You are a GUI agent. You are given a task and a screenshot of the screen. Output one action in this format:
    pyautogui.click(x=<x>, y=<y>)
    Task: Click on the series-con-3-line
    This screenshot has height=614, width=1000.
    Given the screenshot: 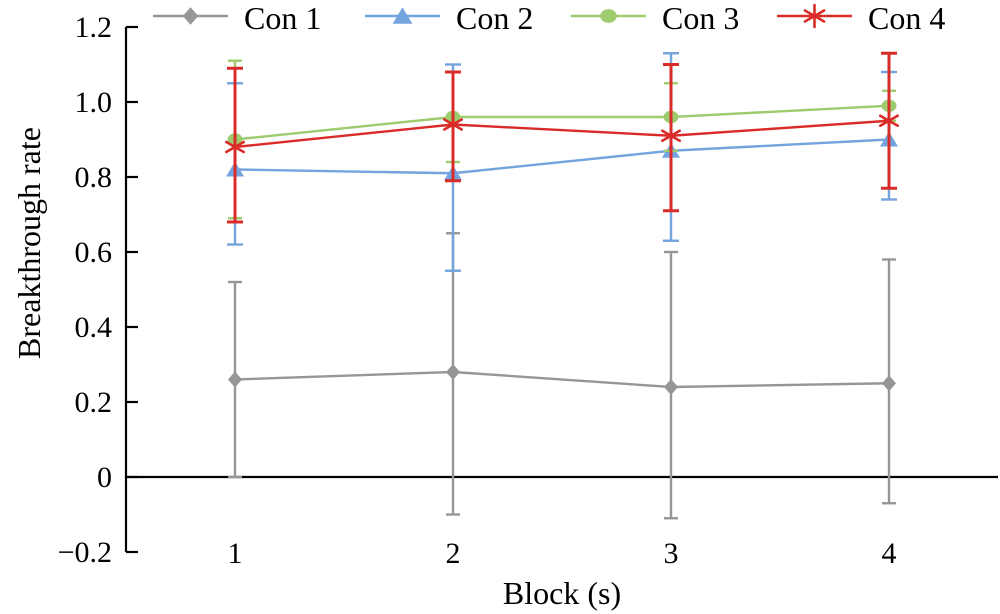 What is the action you would take?
    pyautogui.click(x=562, y=122)
    